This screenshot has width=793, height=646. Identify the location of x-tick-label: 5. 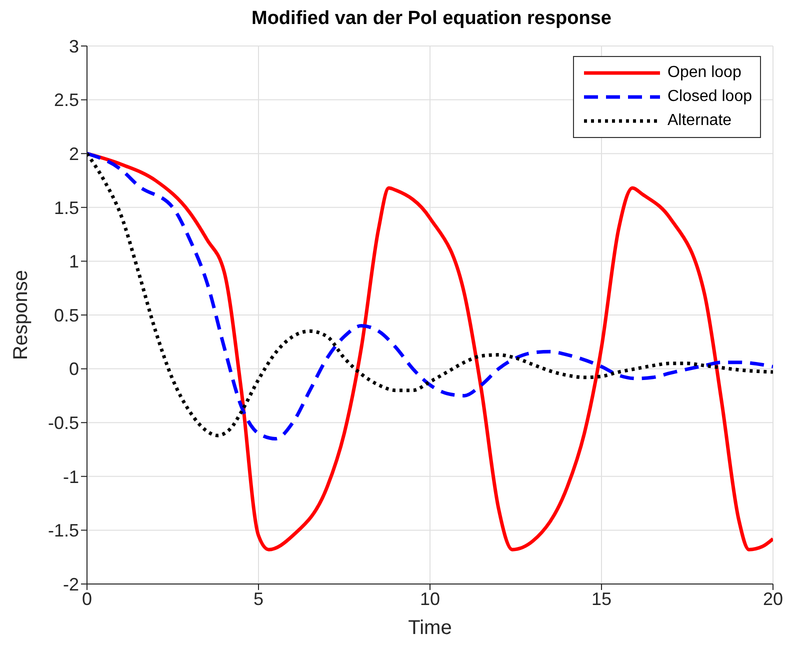
(258, 598).